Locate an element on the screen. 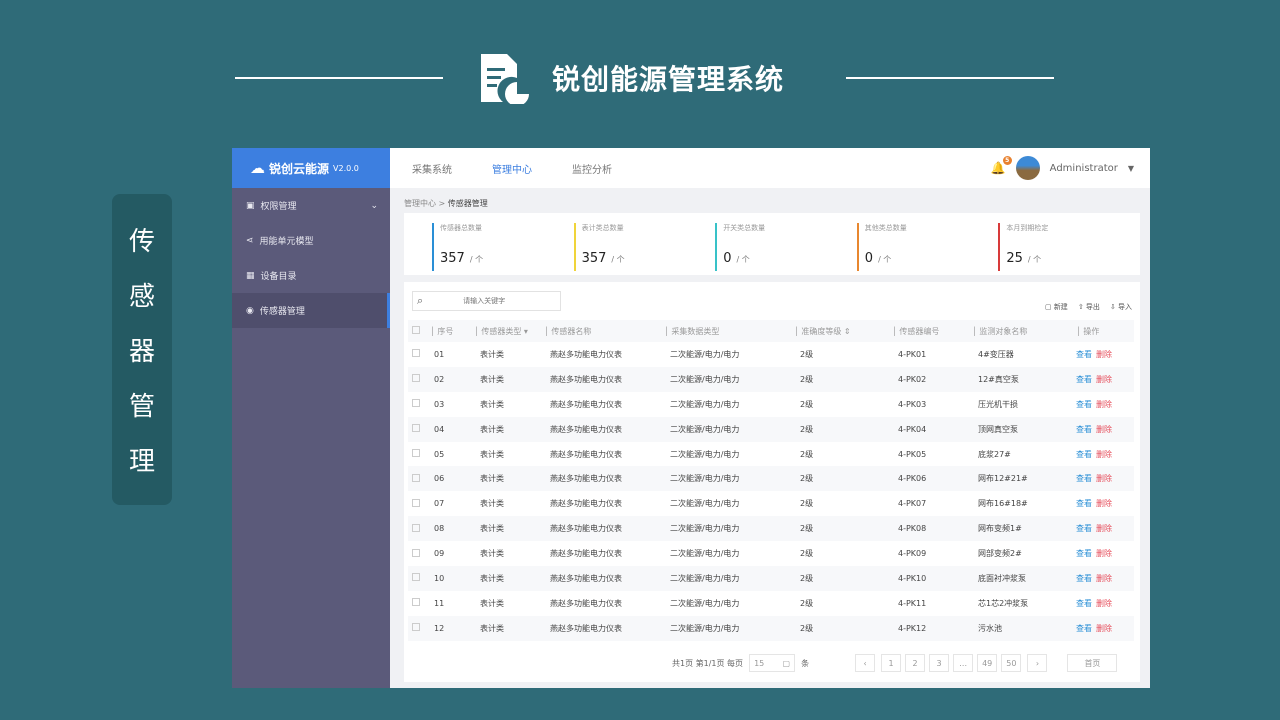 The image size is (1280, 720). table-cell: 4-PK05 is located at coordinates (912, 454).